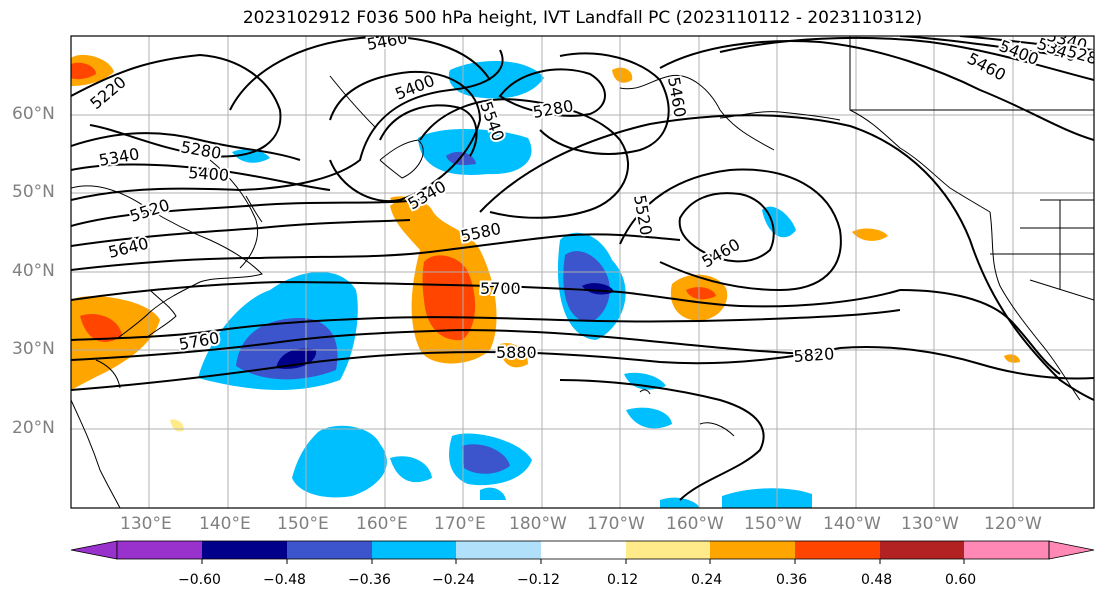 The width and height of the screenshot is (1105, 601). I want to click on lat-label: 20°N, so click(33, 428).